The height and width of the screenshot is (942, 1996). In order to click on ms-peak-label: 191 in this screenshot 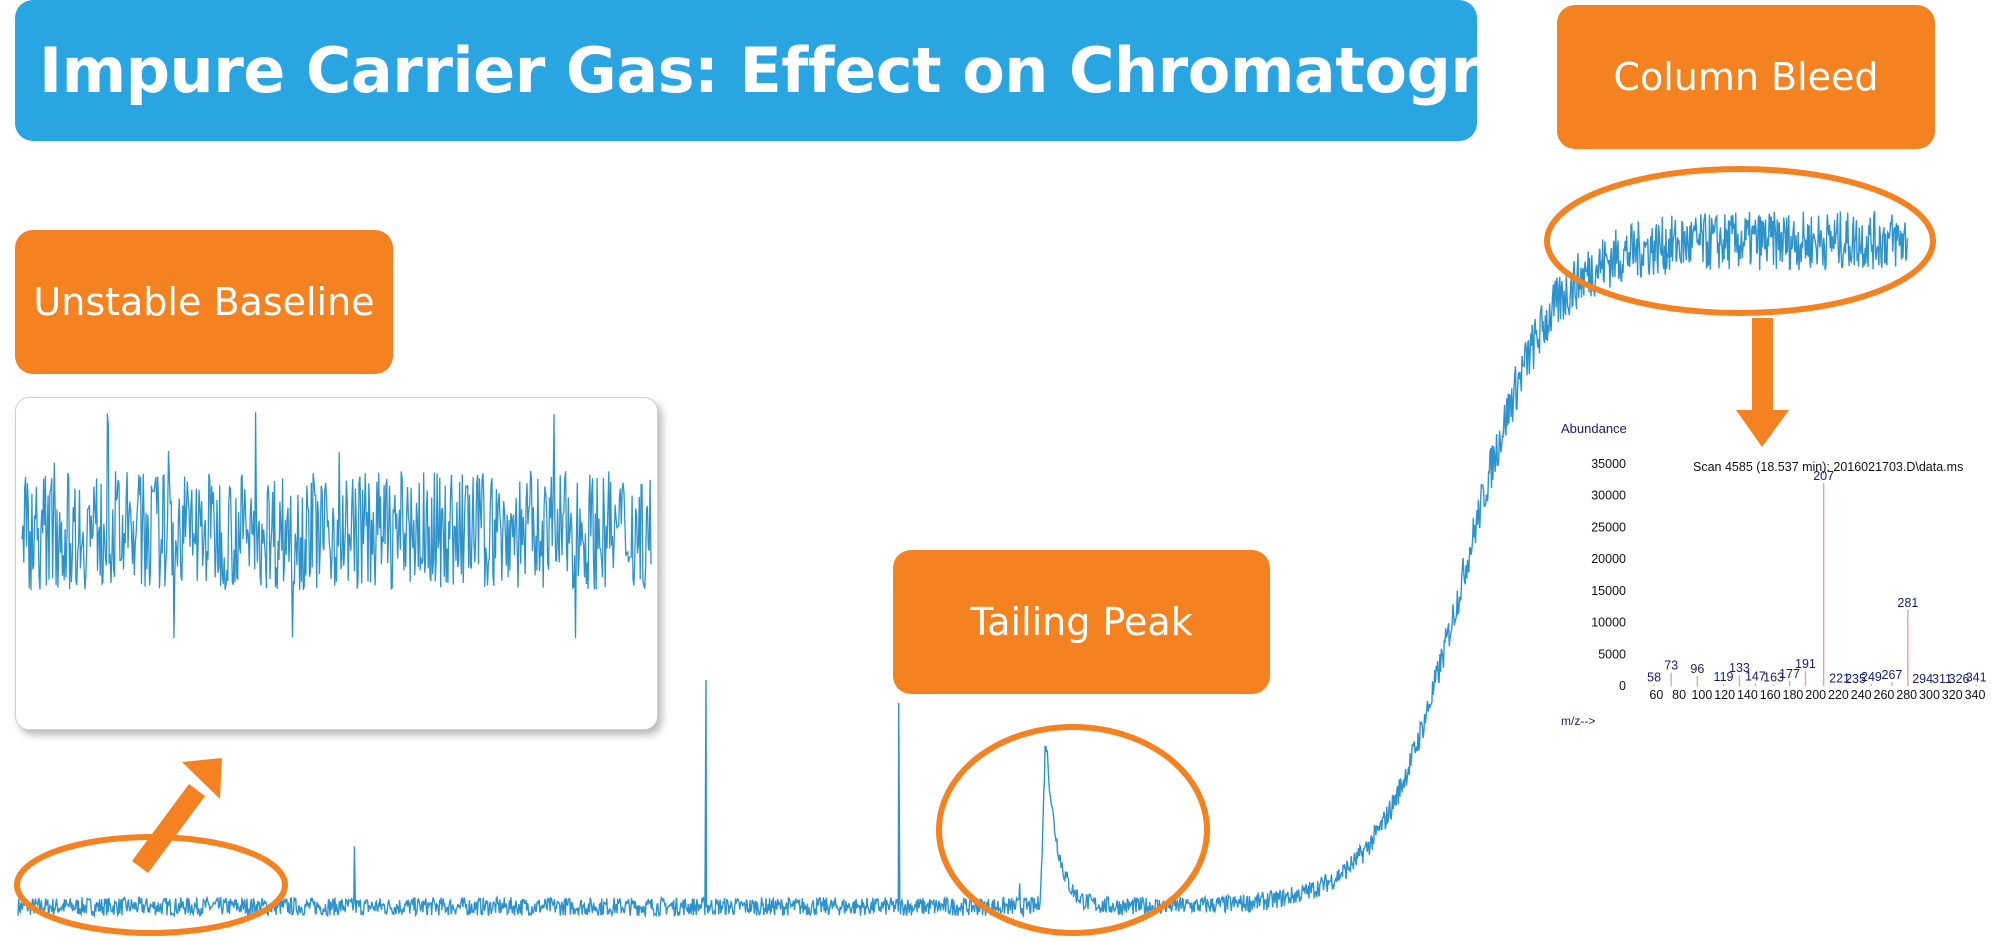, I will do `click(1805, 664)`.